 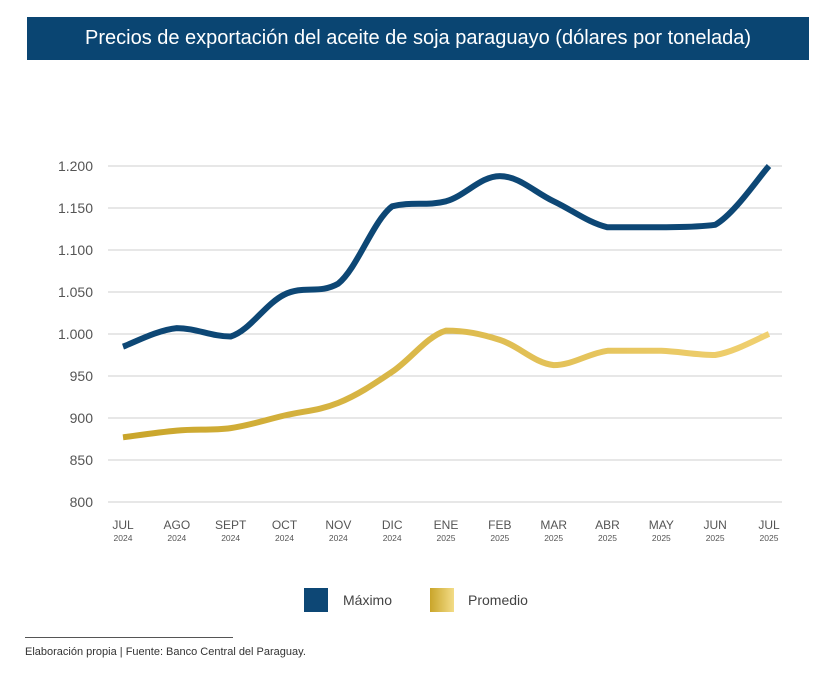 What do you see at coordinates (75, 208) in the screenshot?
I see `y-tick-label: 1.150` at bounding box center [75, 208].